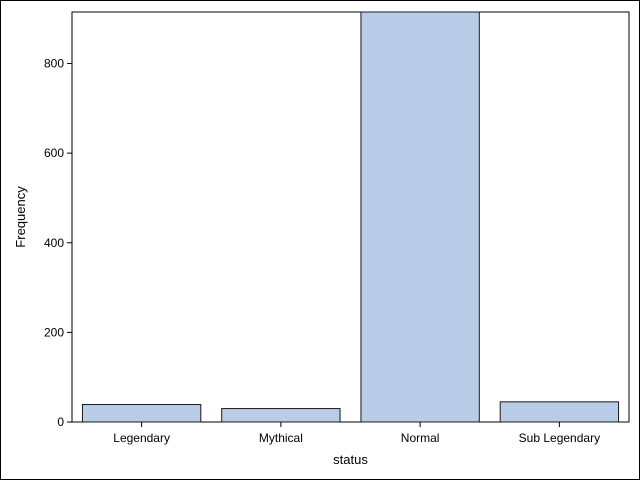  What do you see at coordinates (20, 217) in the screenshot?
I see `y-axis-label: Frequency` at bounding box center [20, 217].